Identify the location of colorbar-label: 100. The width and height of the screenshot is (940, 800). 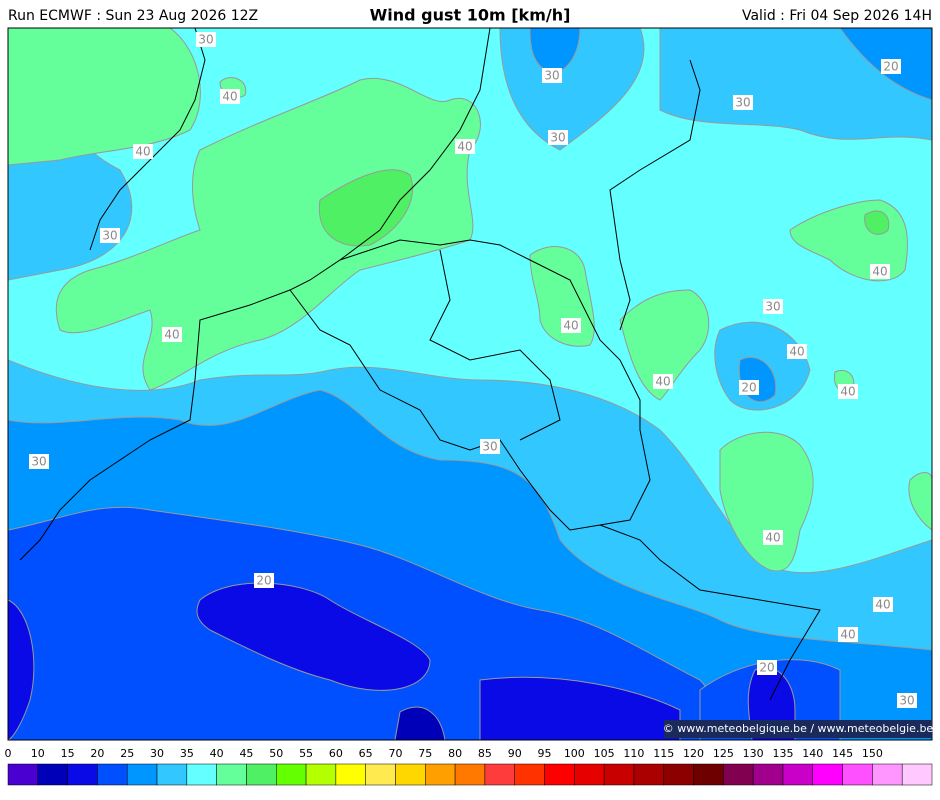
(574, 753).